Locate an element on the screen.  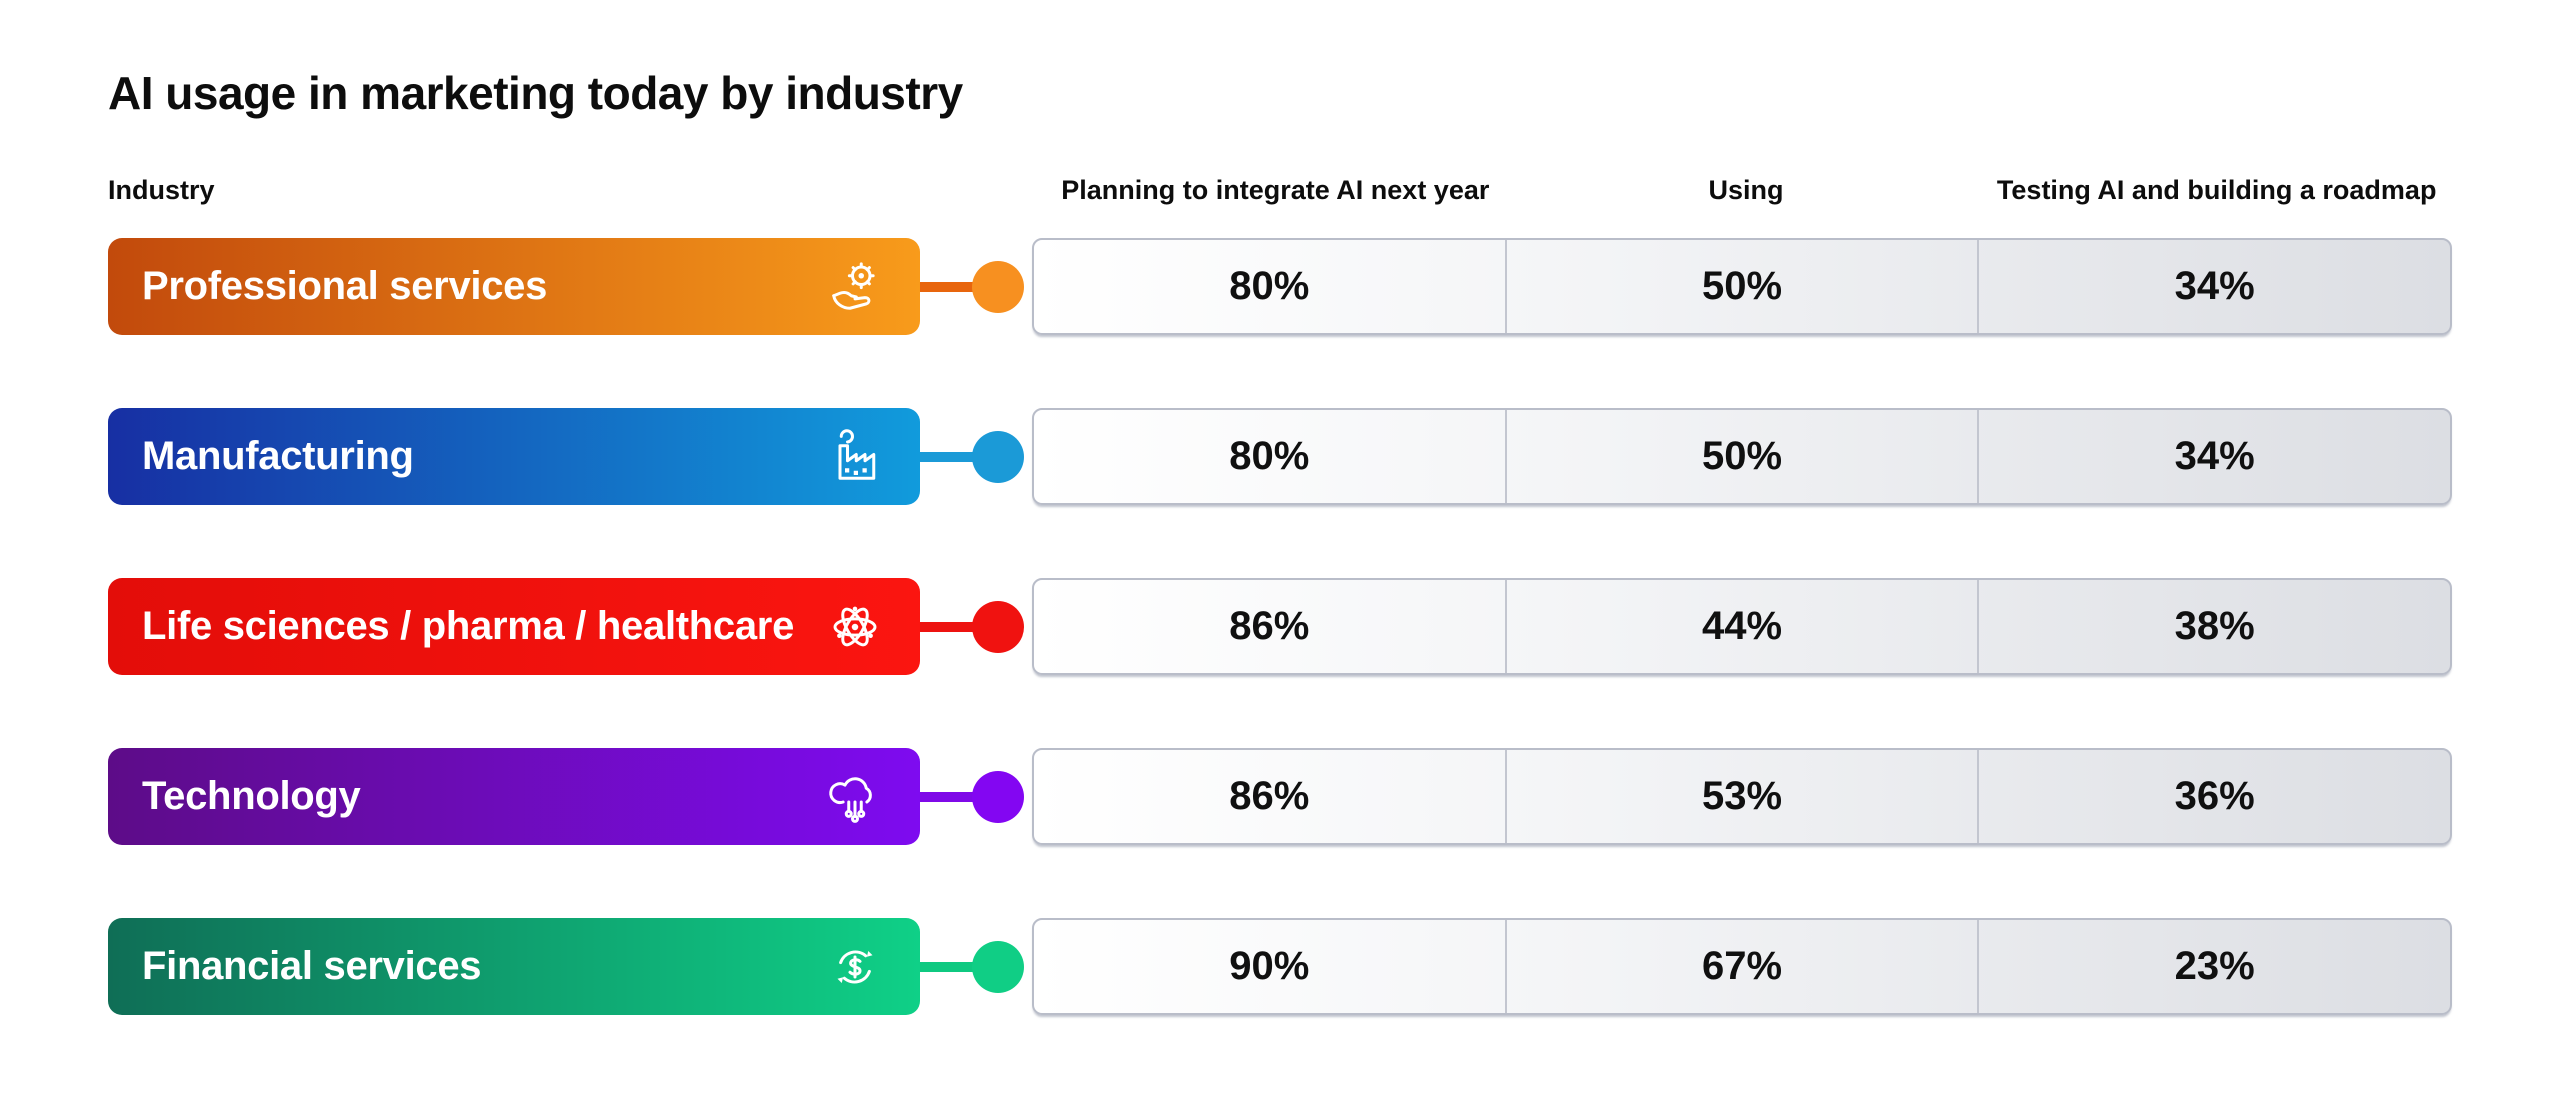
industry-pill-technology: Technology is located at coordinates (514, 796).